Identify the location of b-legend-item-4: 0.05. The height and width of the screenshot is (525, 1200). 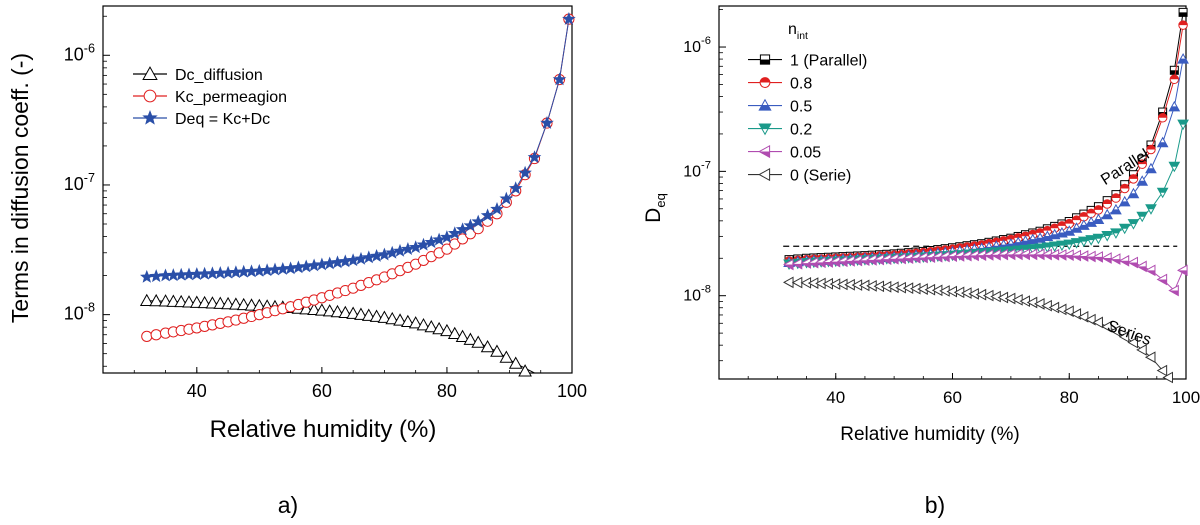
(784, 153).